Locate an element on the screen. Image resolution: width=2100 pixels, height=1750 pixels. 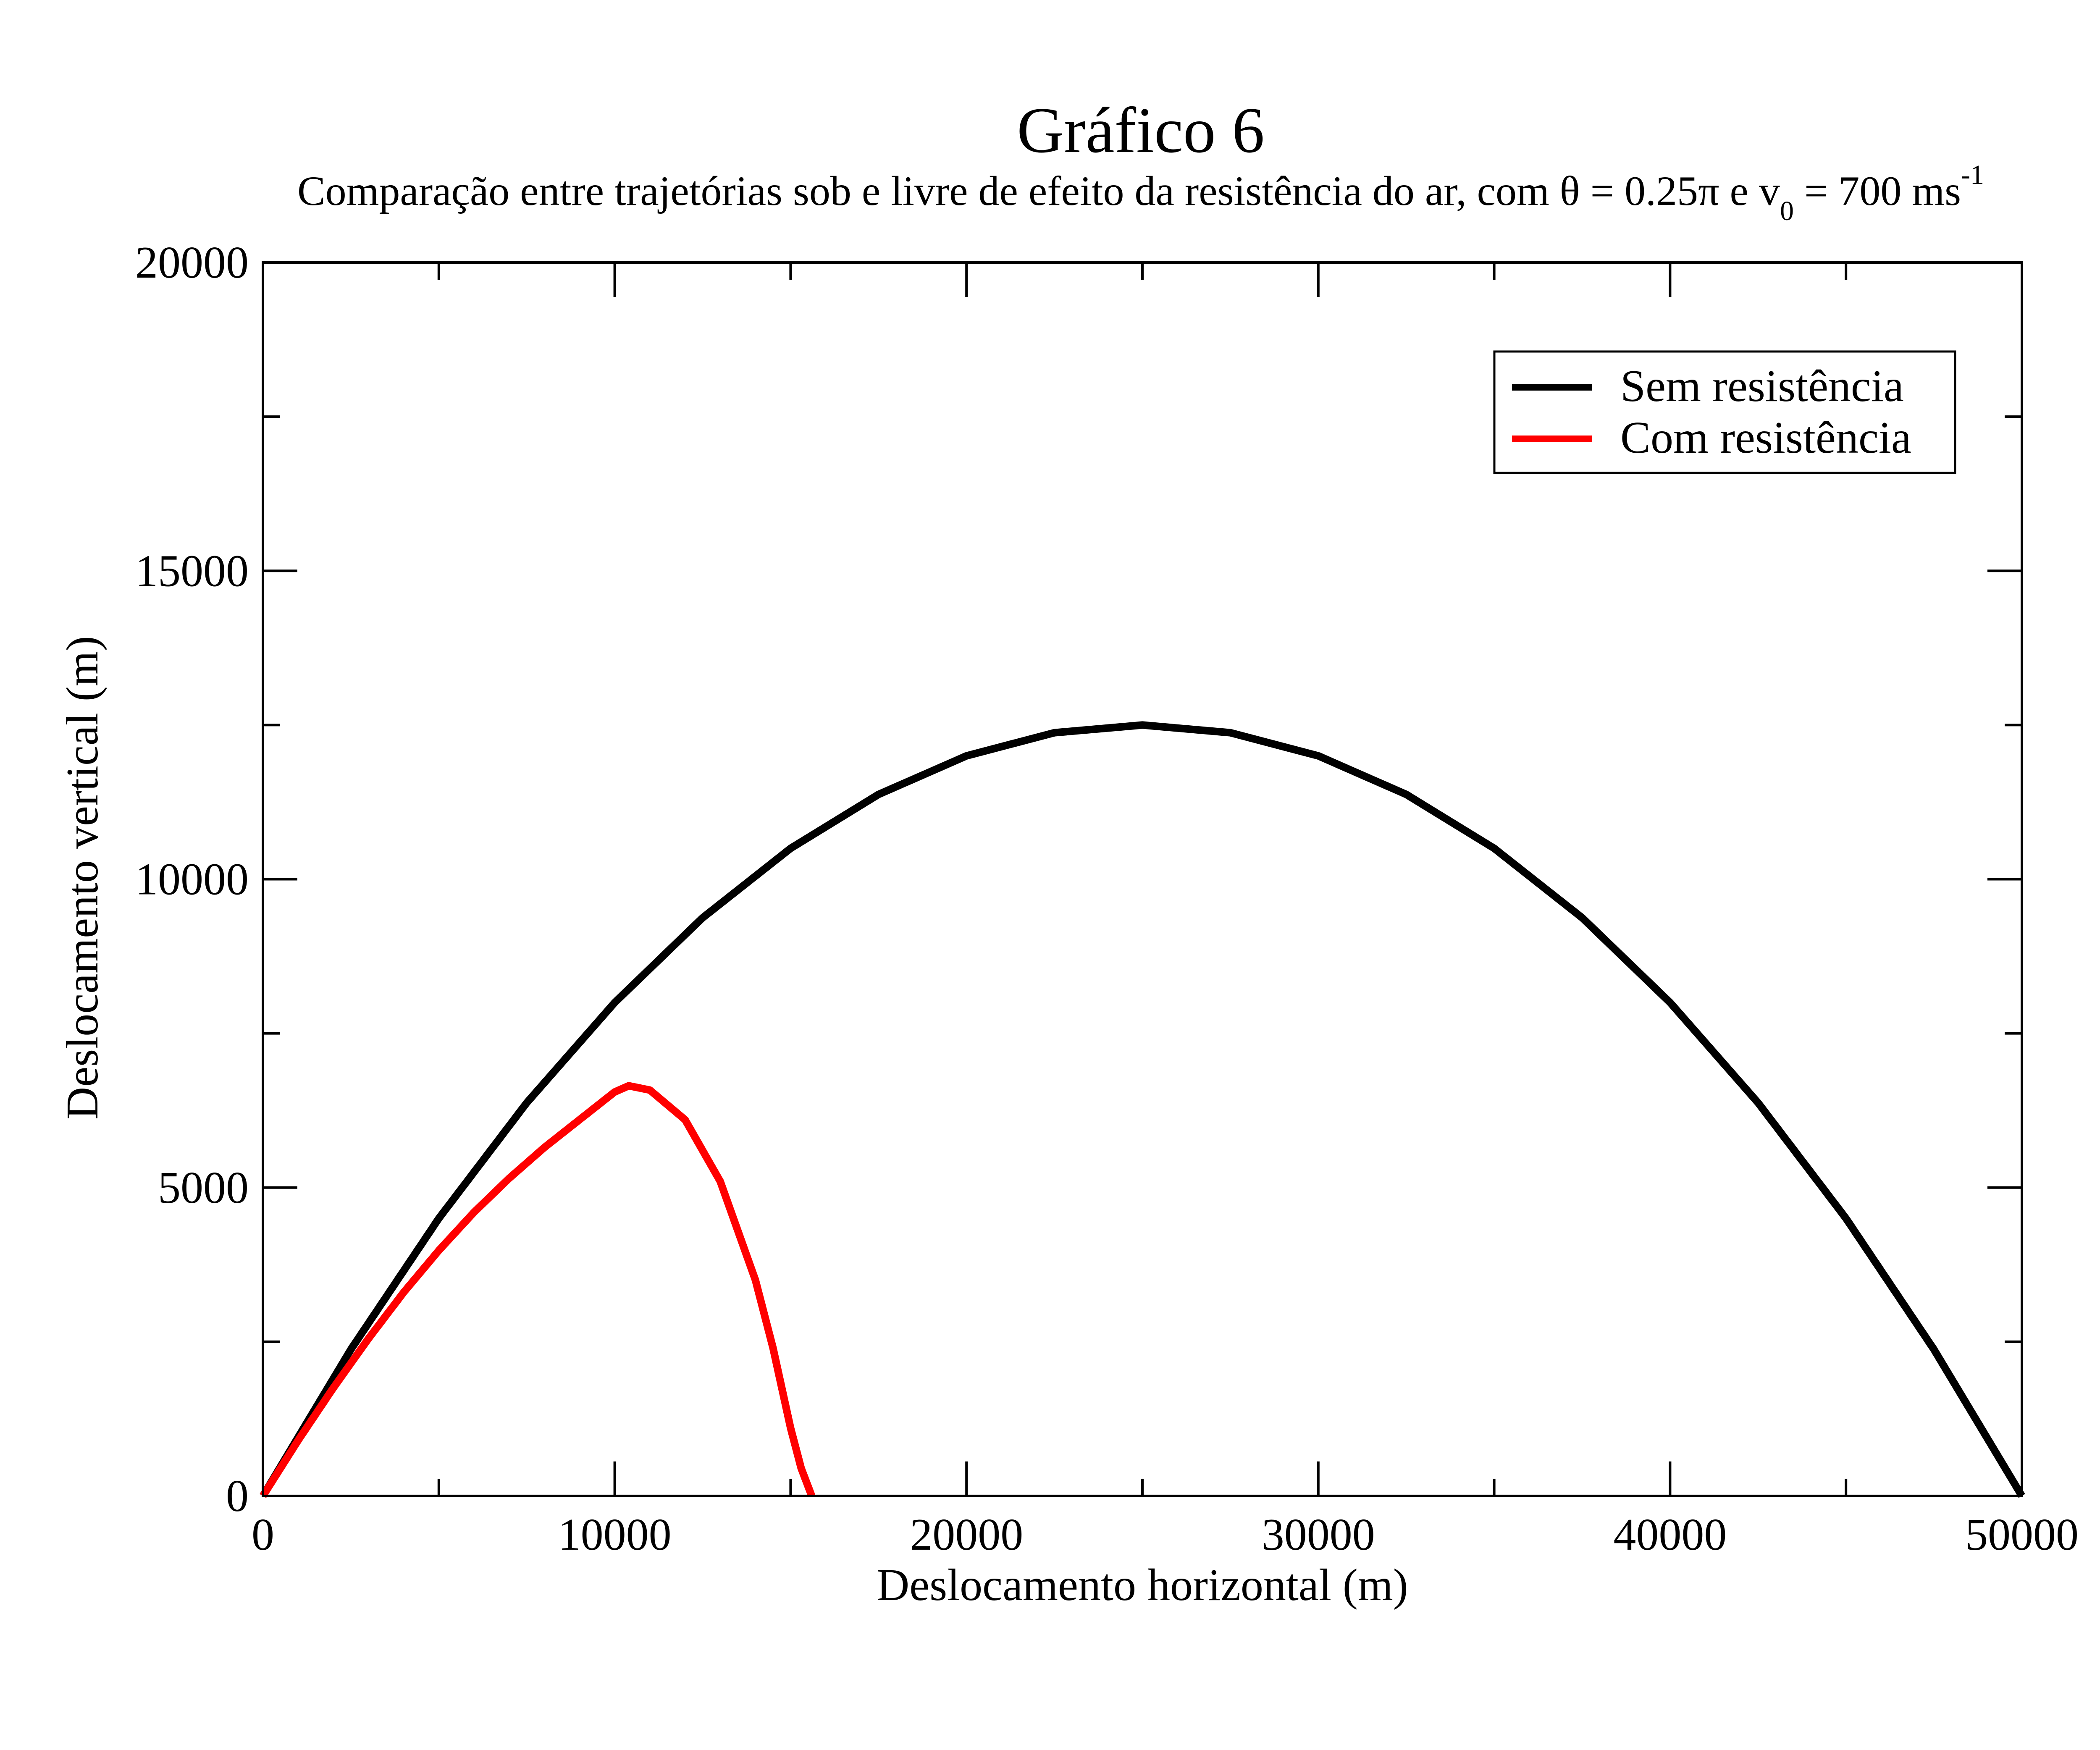
legend-box is located at coordinates (1724, 412).